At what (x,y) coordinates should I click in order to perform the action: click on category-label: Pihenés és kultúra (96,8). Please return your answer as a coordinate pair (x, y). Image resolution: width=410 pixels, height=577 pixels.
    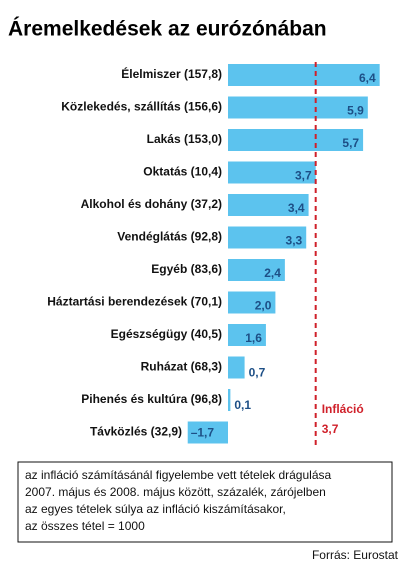
    Looking at the image, I should click on (151, 399).